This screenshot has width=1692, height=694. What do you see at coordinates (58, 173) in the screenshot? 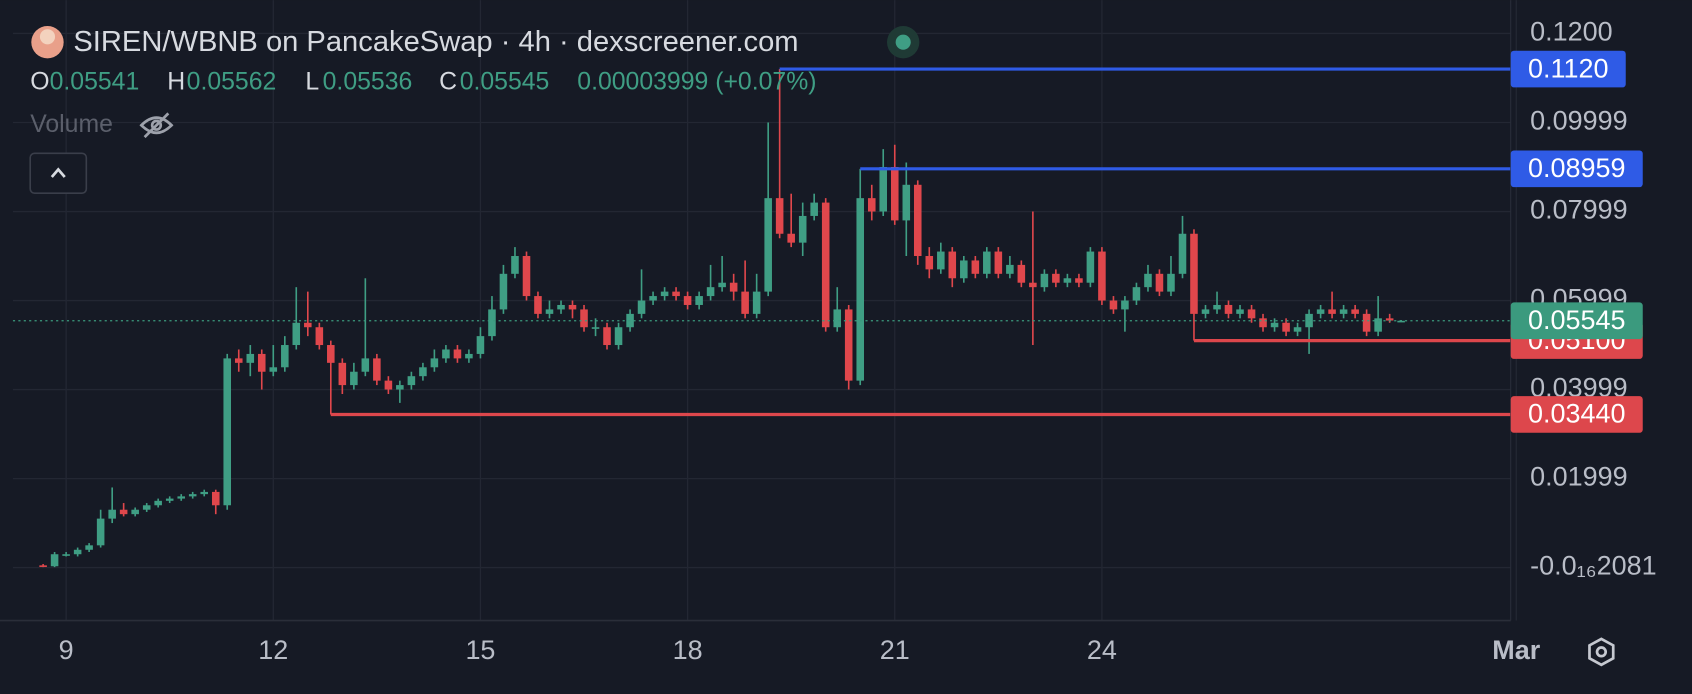
I see `collapse-button` at bounding box center [58, 173].